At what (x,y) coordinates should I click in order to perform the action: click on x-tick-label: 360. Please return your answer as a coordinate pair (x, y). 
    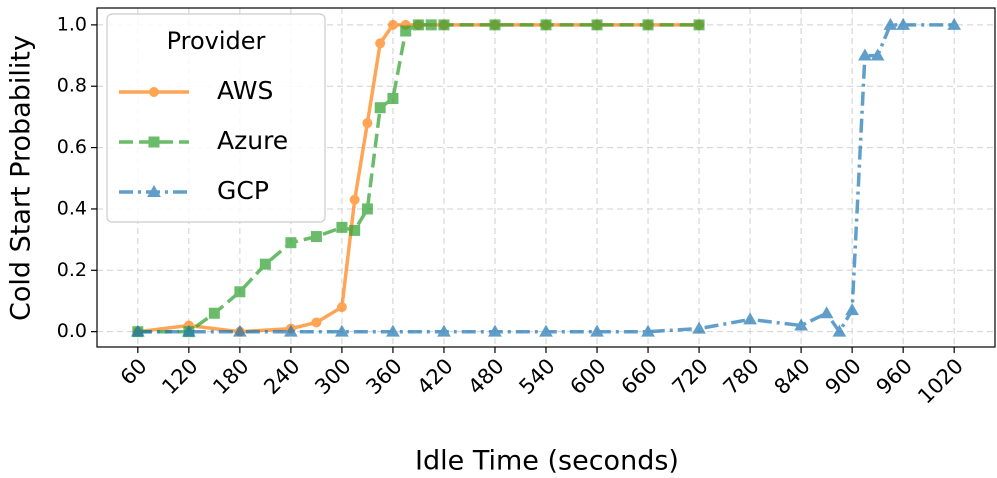
    Looking at the image, I should click on (383, 376).